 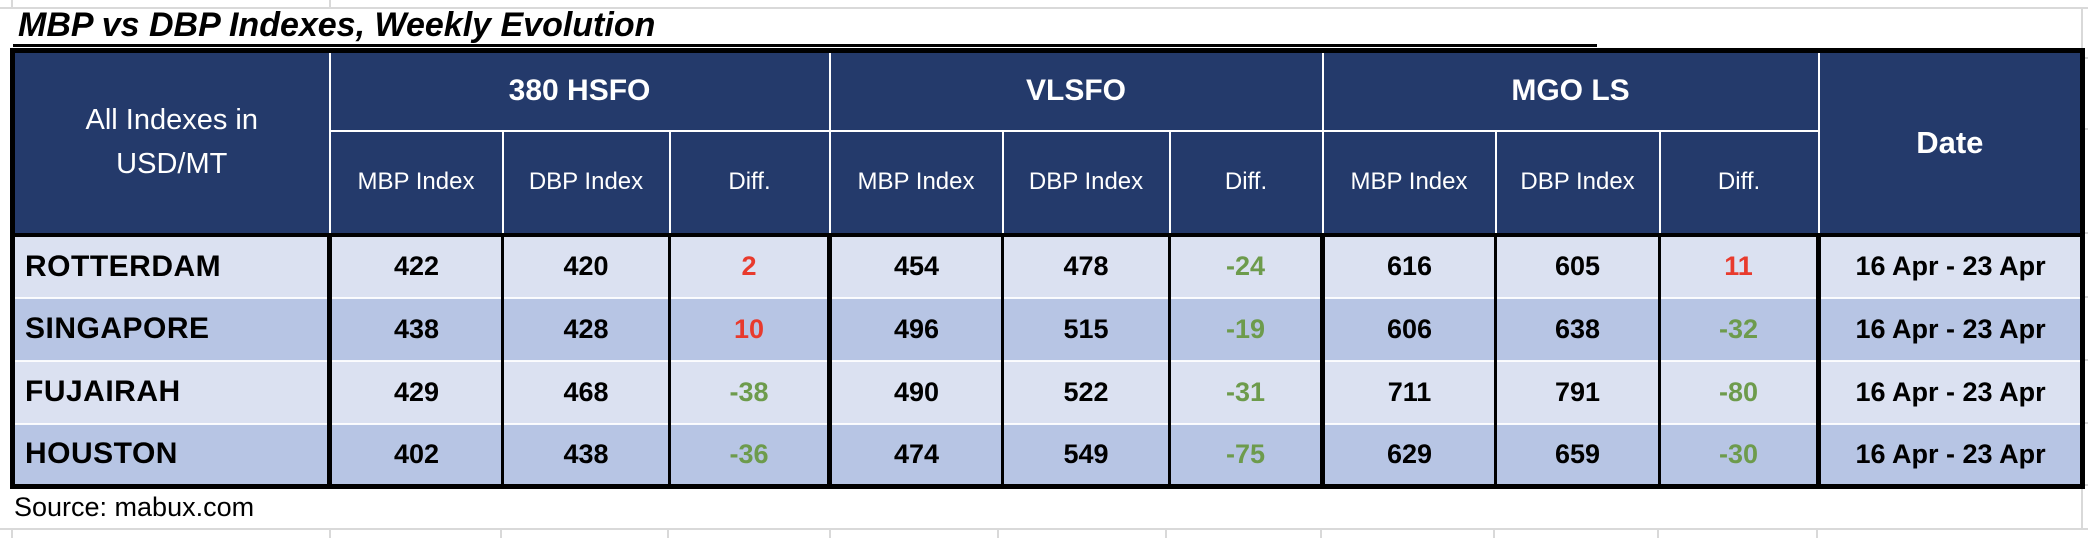 I want to click on mgo-mbp-value: 606, so click(x=1408, y=328).